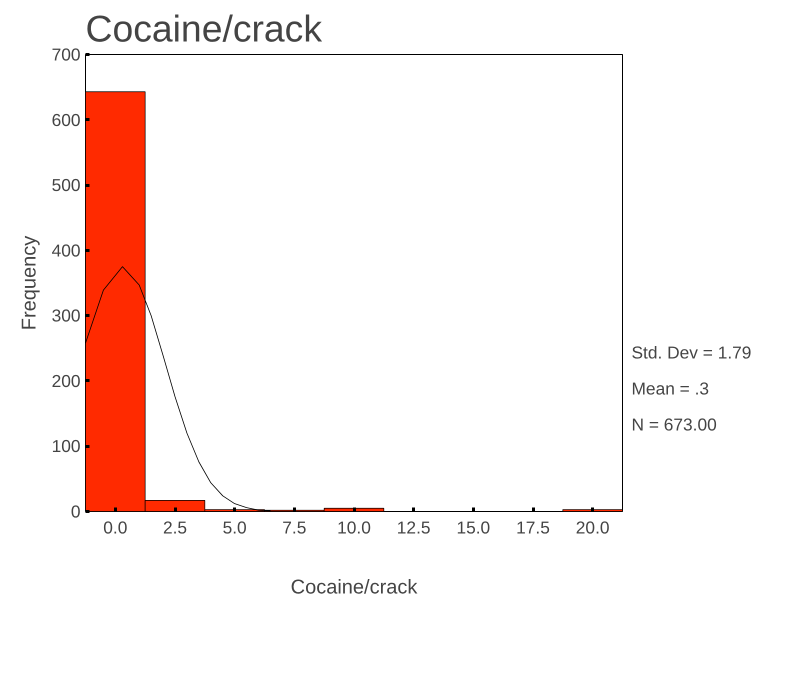 The image size is (800, 675). Describe the element at coordinates (75, 512) in the screenshot. I see `y-tick-label: 0` at that location.